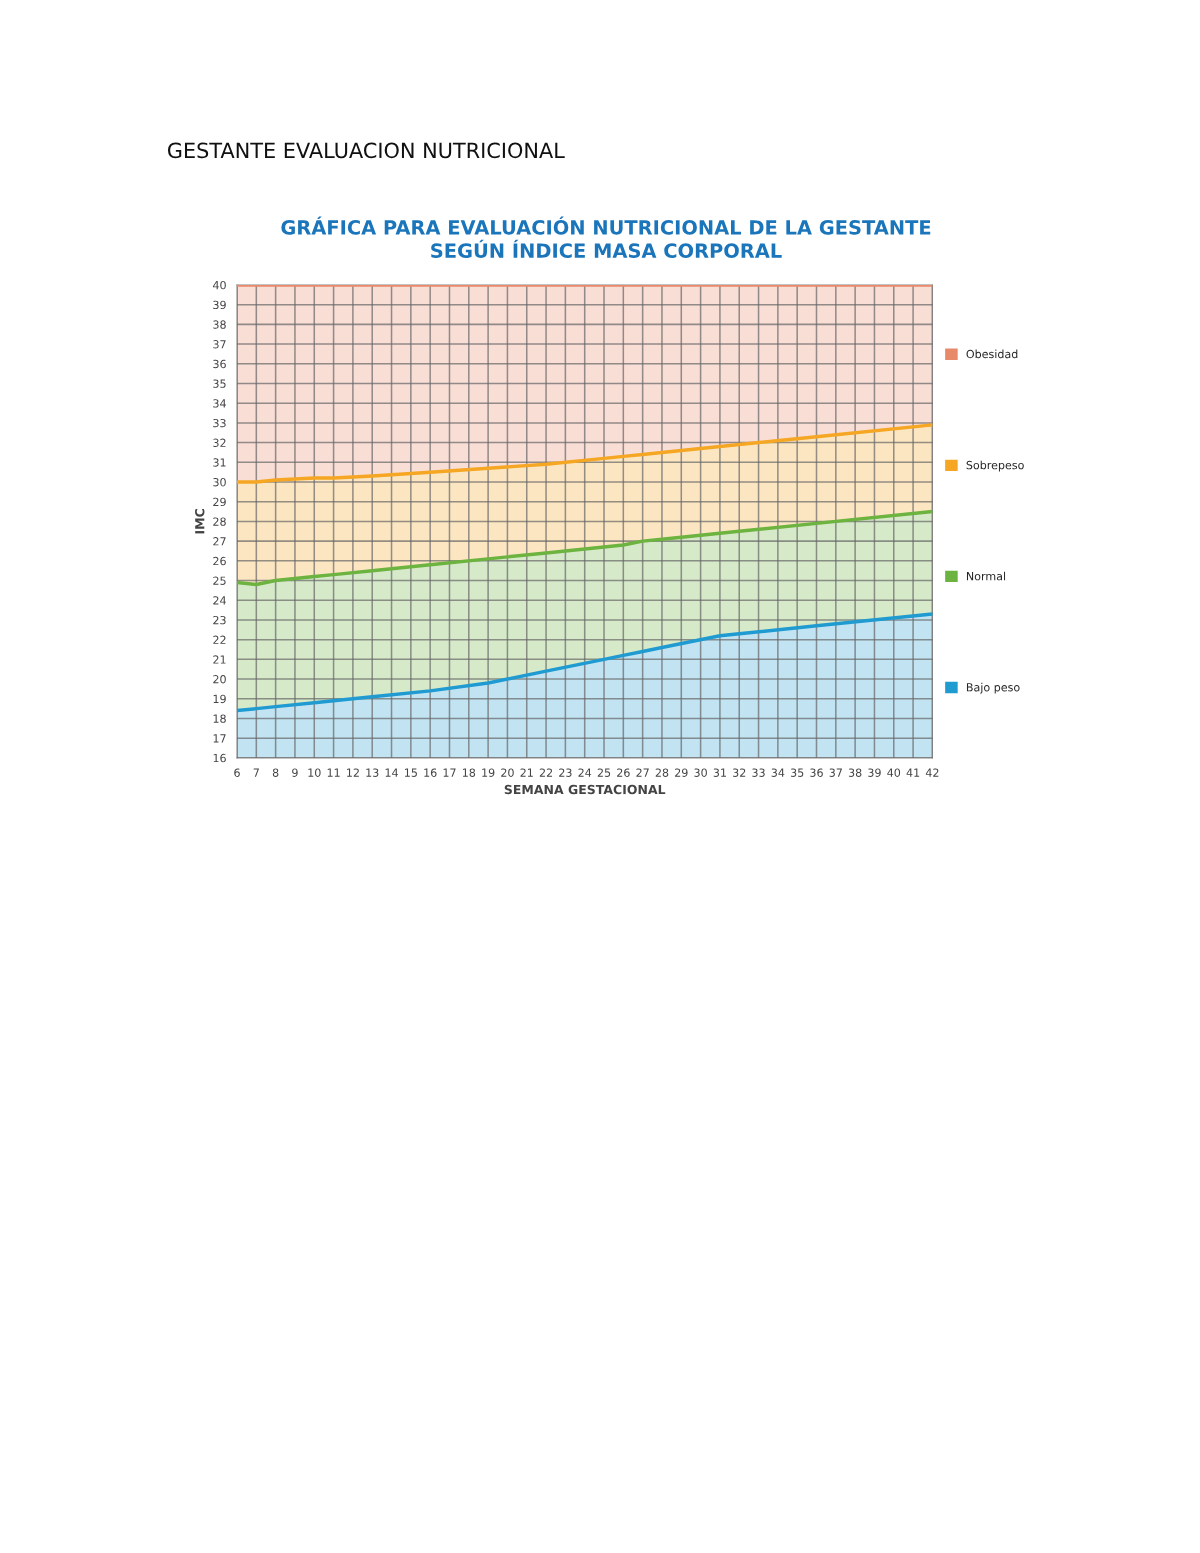  What do you see at coordinates (700, 772) in the screenshot?
I see `x-tick-label: 30` at bounding box center [700, 772].